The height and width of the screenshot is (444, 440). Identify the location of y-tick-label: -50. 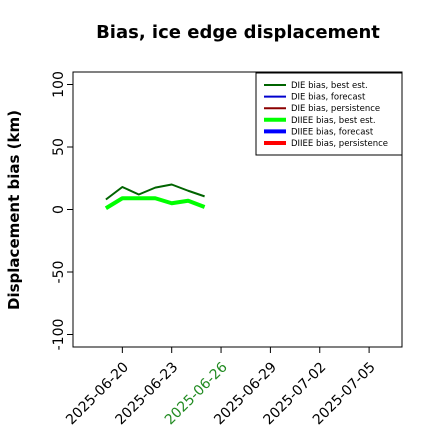
(59, 272).